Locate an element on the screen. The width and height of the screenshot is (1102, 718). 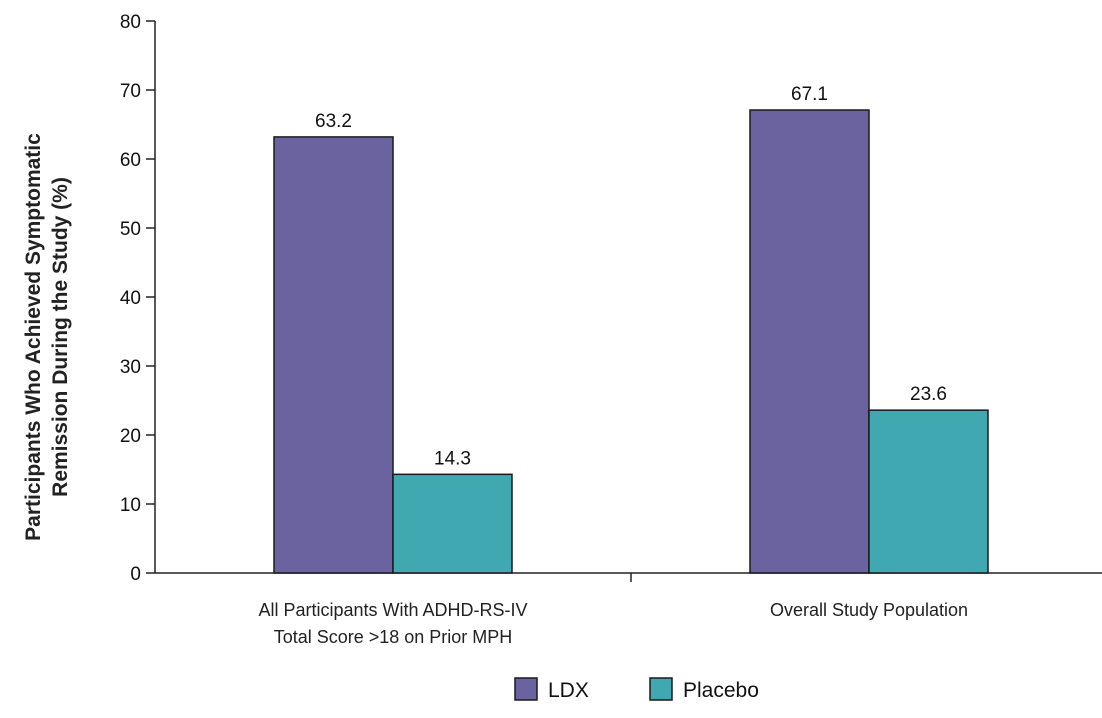
category-label: Overall Study Population is located at coordinates (869, 610).